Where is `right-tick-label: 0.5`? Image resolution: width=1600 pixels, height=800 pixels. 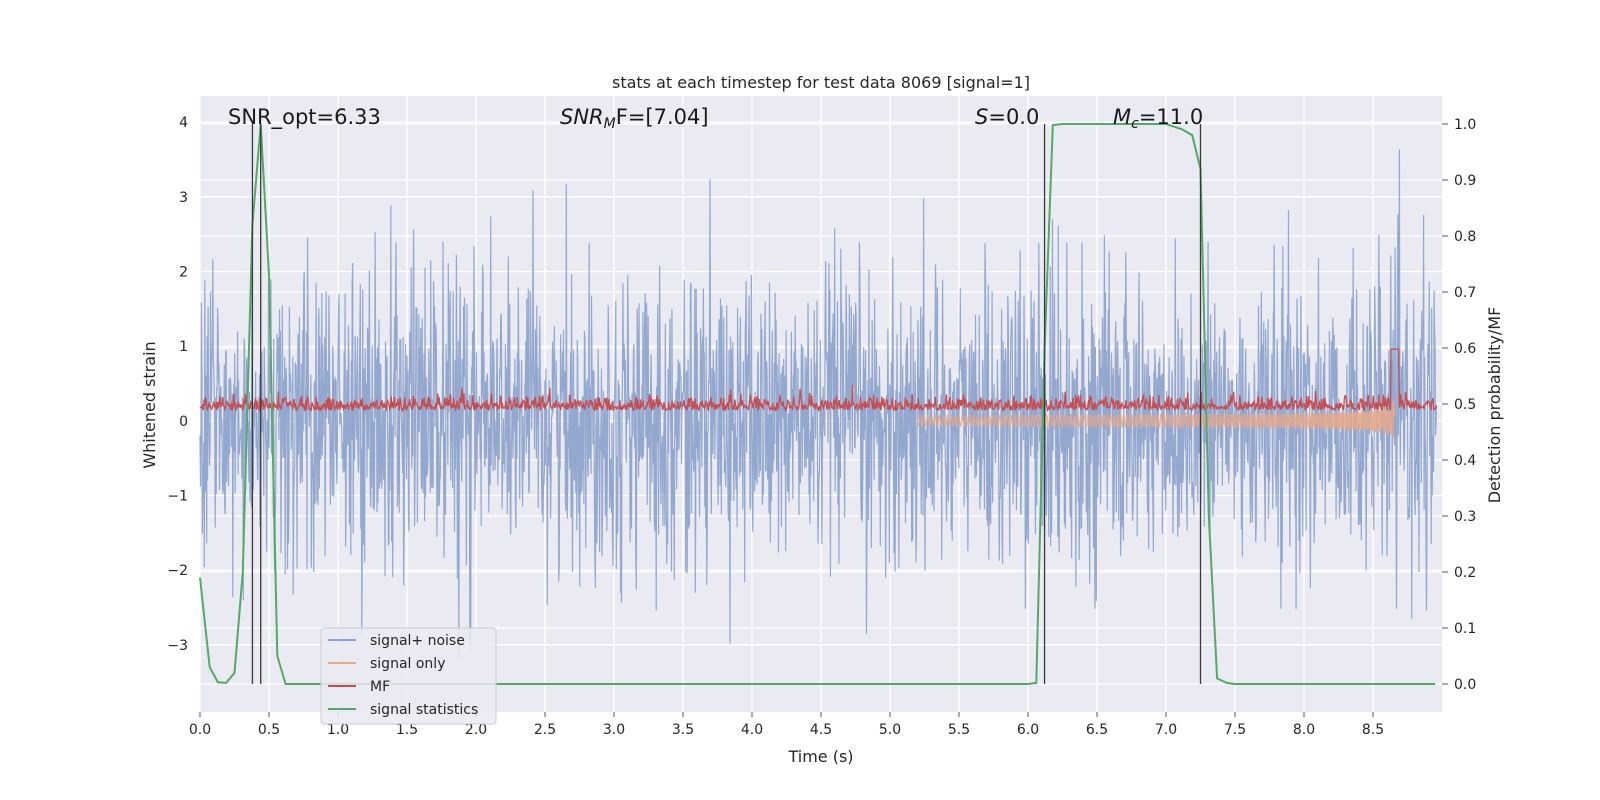
right-tick-label: 0.5 is located at coordinates (1465, 405).